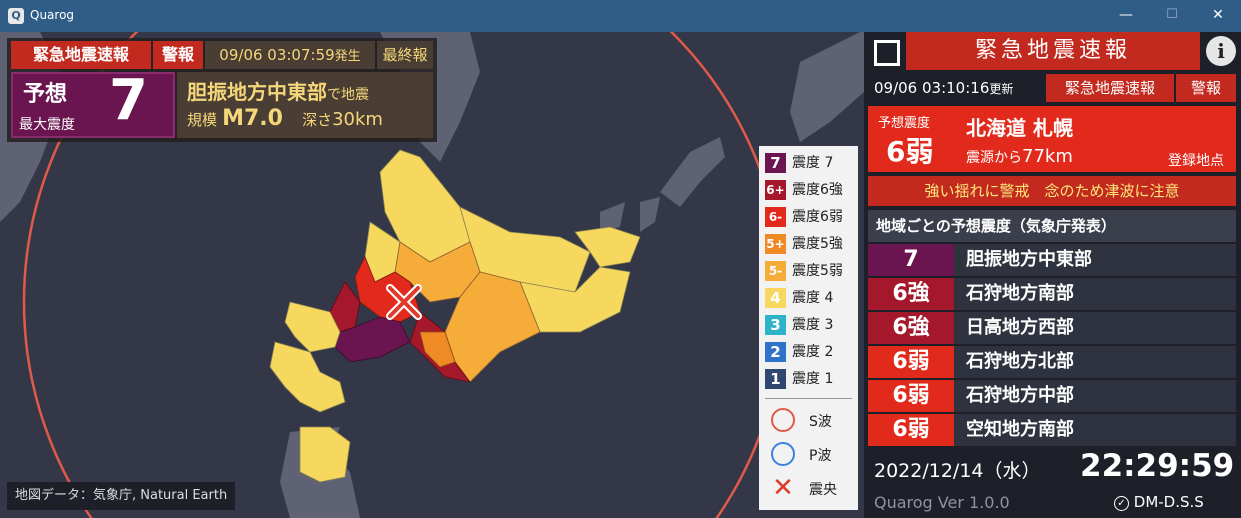  I want to click on epicenter-marker, so click(404, 302).